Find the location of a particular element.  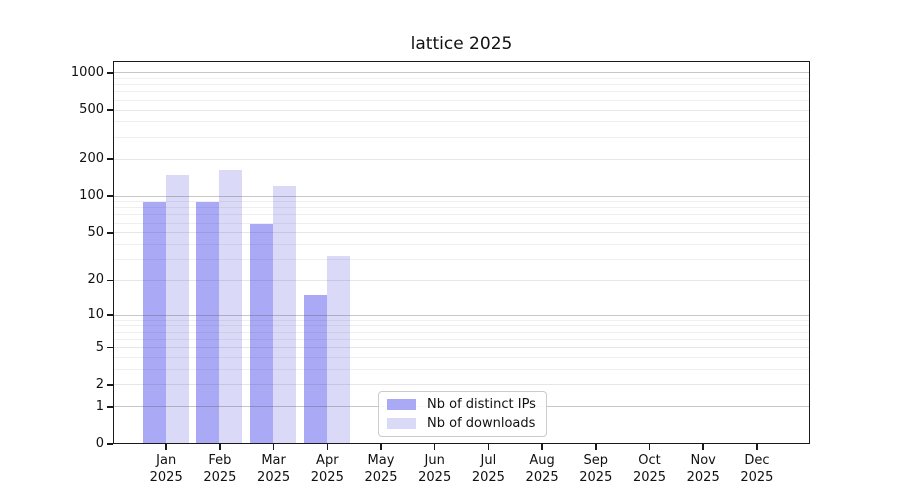

x-tick-may is located at coordinates (381, 447).